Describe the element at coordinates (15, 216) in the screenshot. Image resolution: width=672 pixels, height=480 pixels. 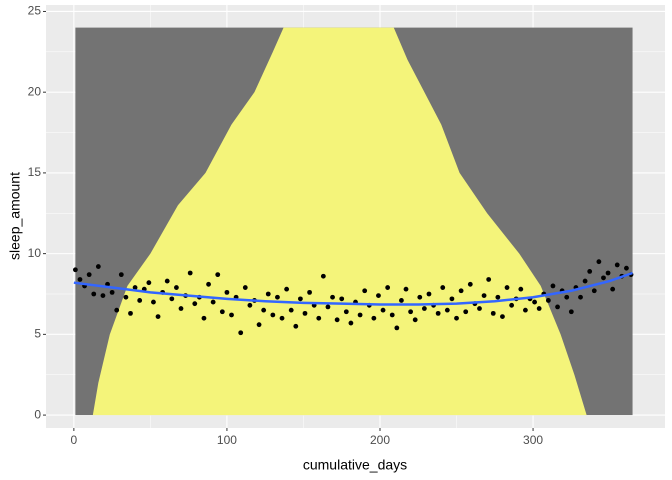
I see `y-axis-title: sleep_amount` at that location.